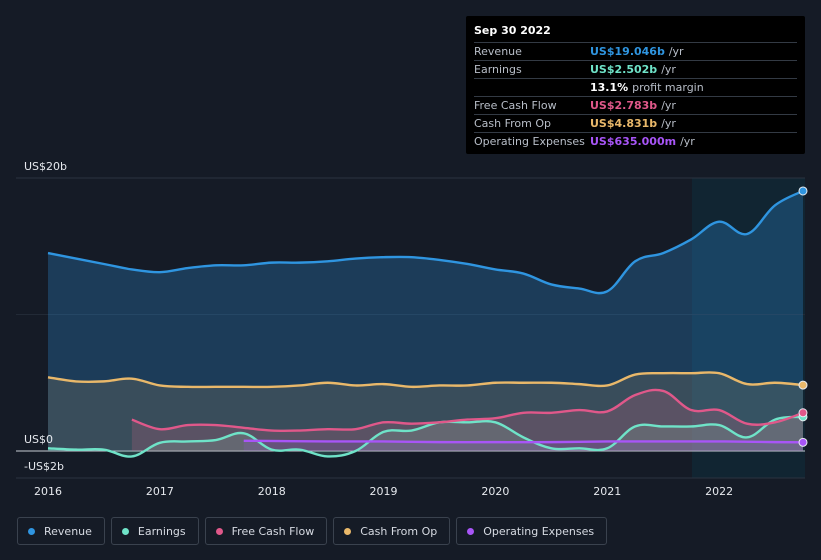 The height and width of the screenshot is (560, 821). I want to click on tooltip-row-value: US$635.000m, so click(633, 141).